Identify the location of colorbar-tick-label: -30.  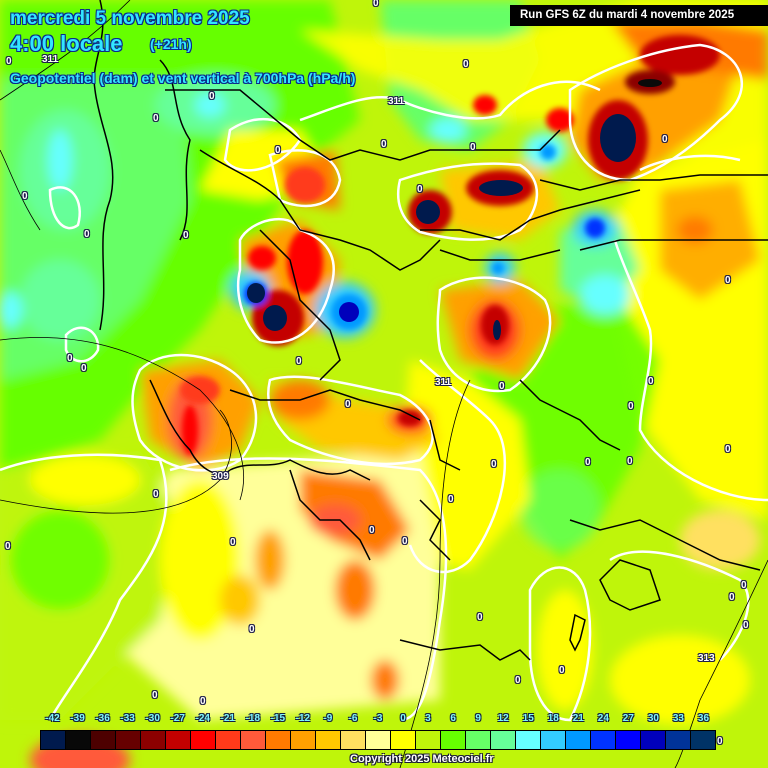
(152, 718).